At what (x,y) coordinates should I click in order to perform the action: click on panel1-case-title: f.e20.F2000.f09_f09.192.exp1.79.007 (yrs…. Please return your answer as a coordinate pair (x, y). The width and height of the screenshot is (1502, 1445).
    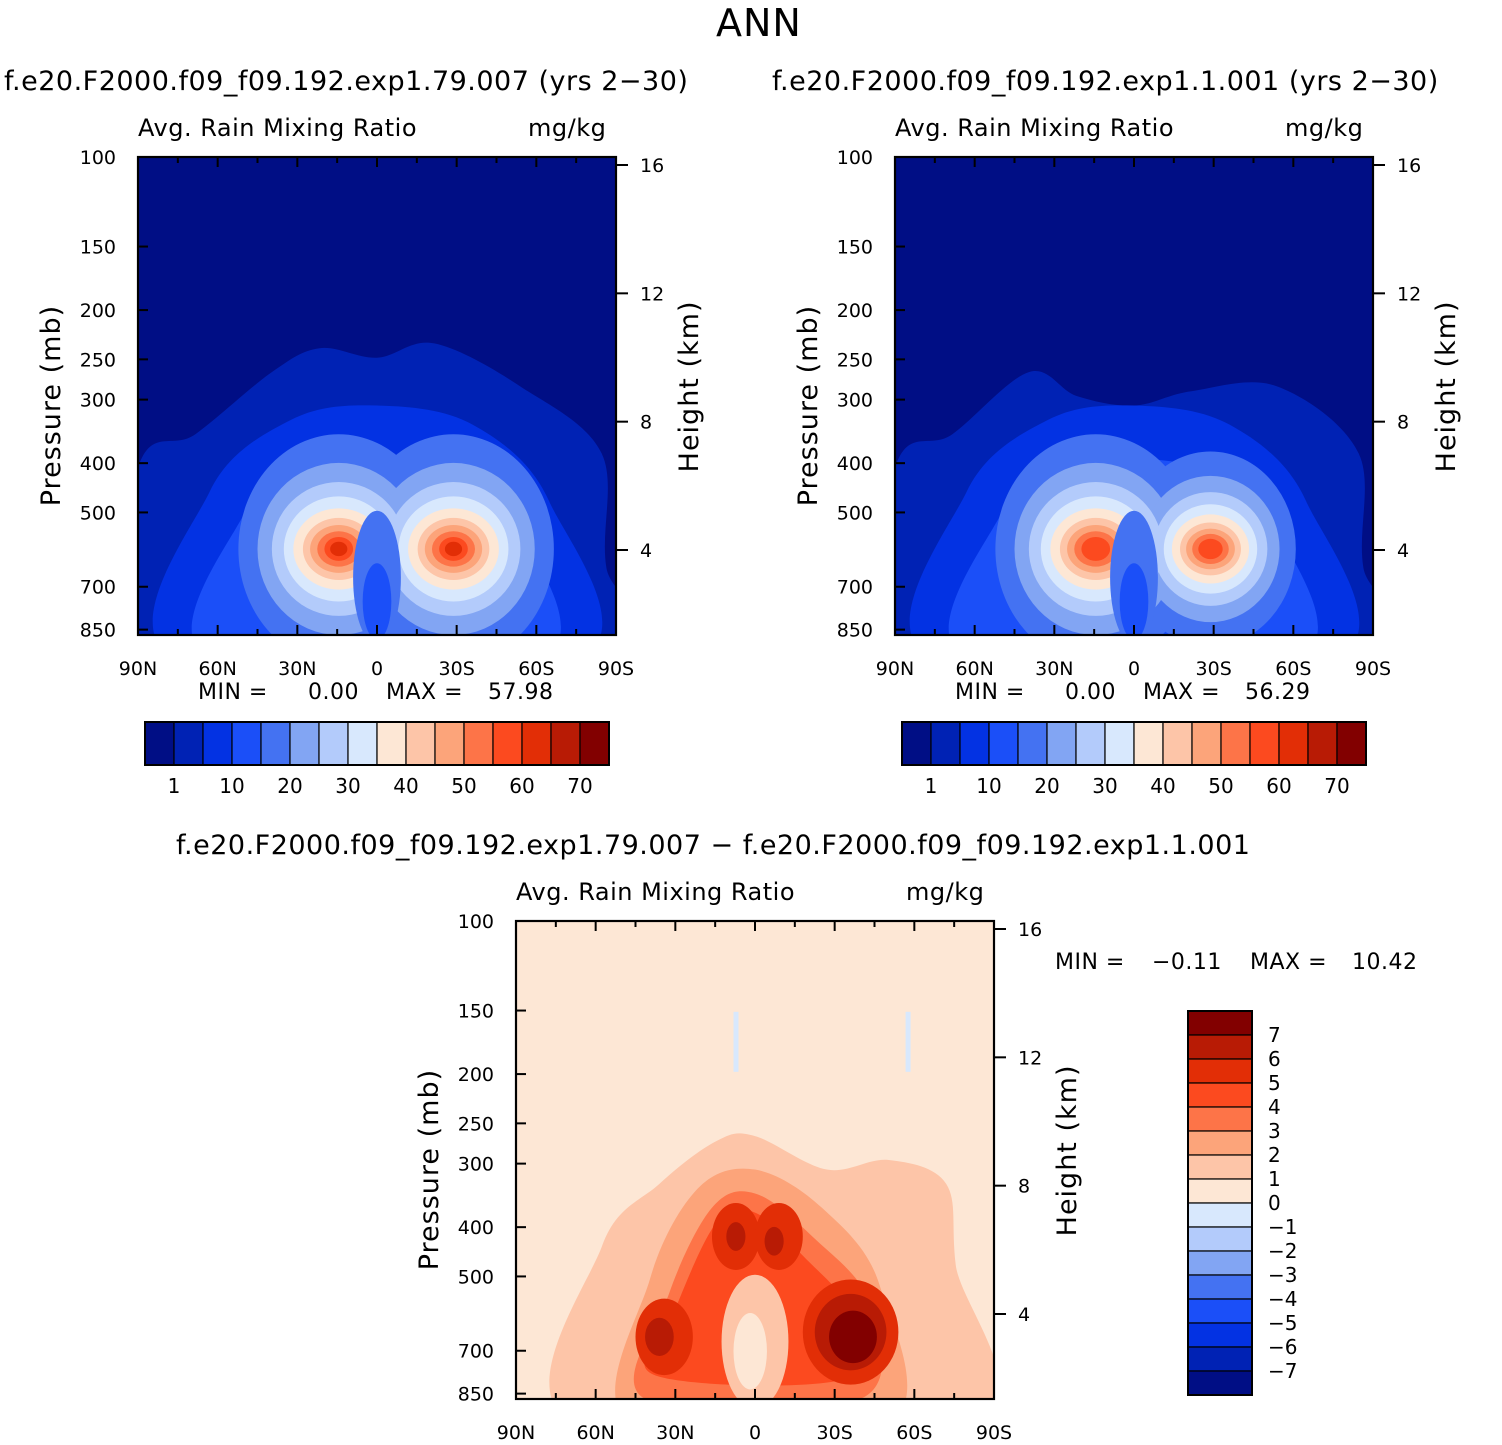
    Looking at the image, I should click on (346, 81).